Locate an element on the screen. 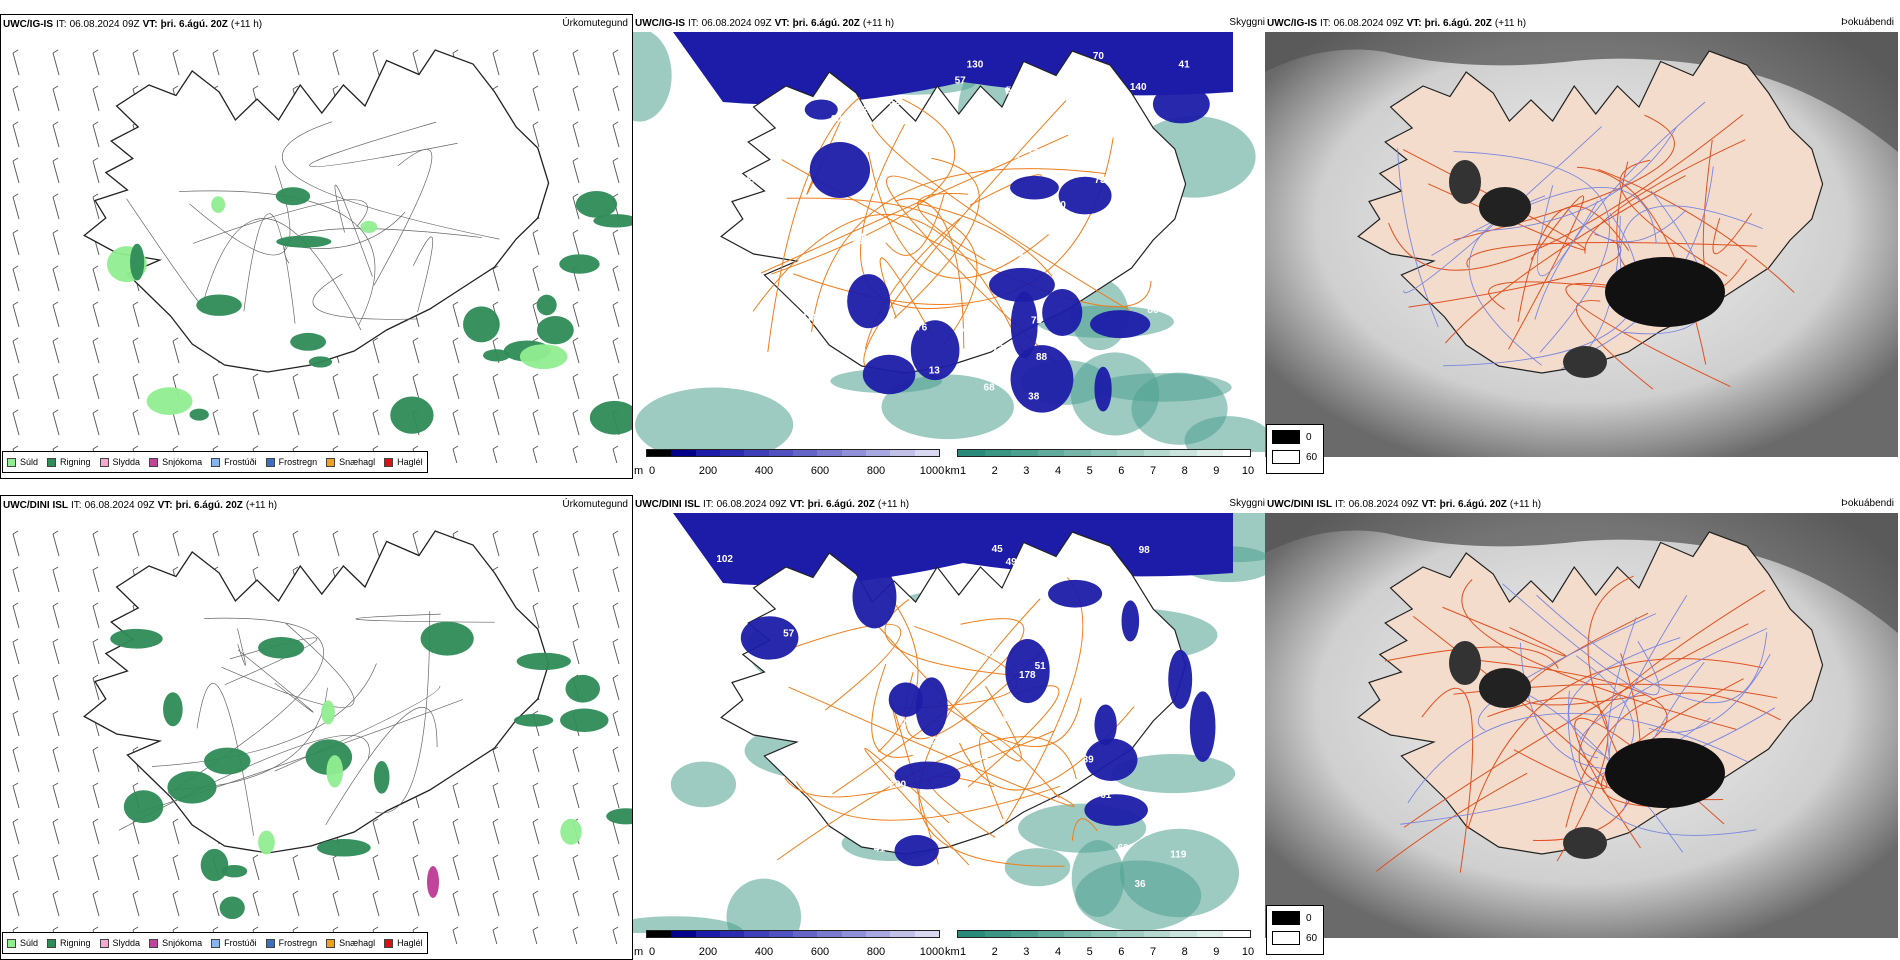 This screenshot has height=960, width=1900. visibility-value-label: 63 is located at coordinates (1062, 239).